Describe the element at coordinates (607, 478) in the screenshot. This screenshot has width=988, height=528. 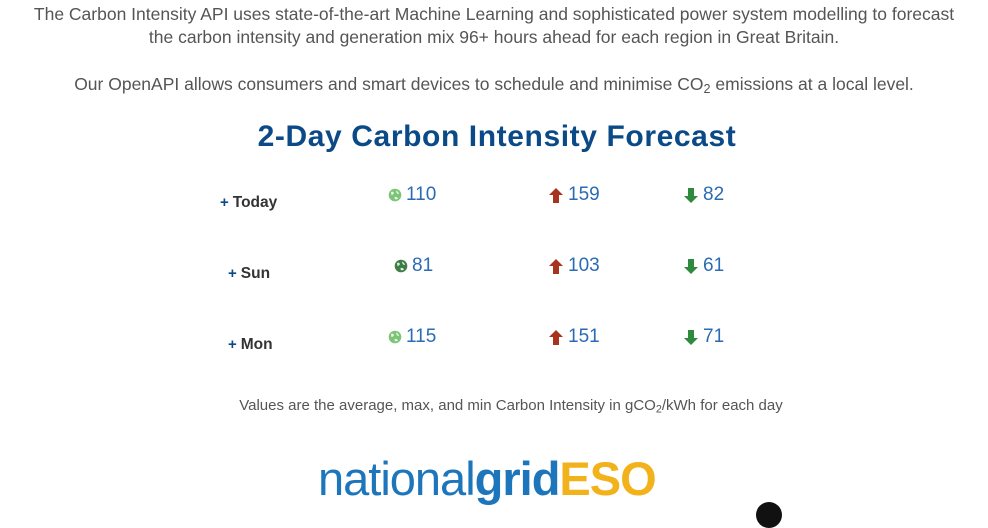
I see `logo-part-eso: ESO` at that location.